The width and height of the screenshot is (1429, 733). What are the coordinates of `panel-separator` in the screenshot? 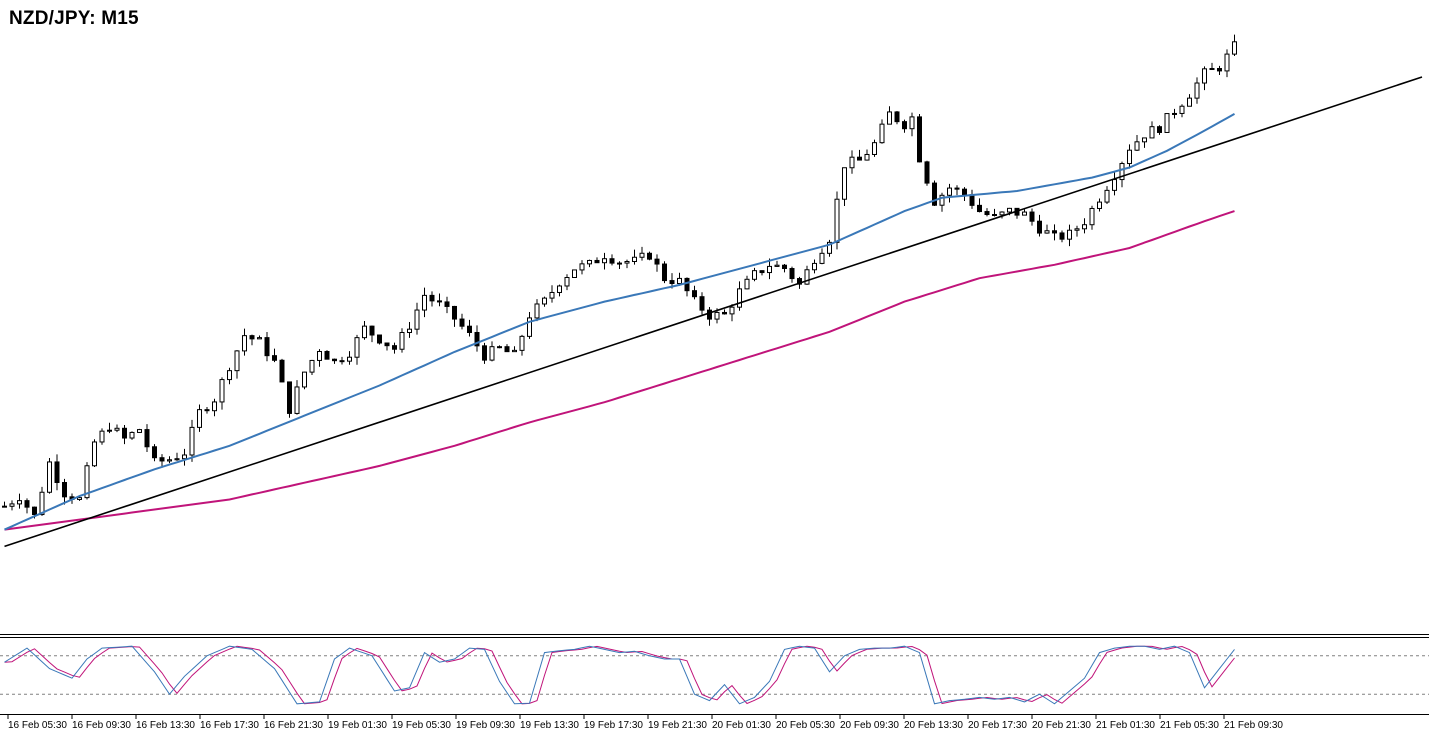 It's located at (714, 636).